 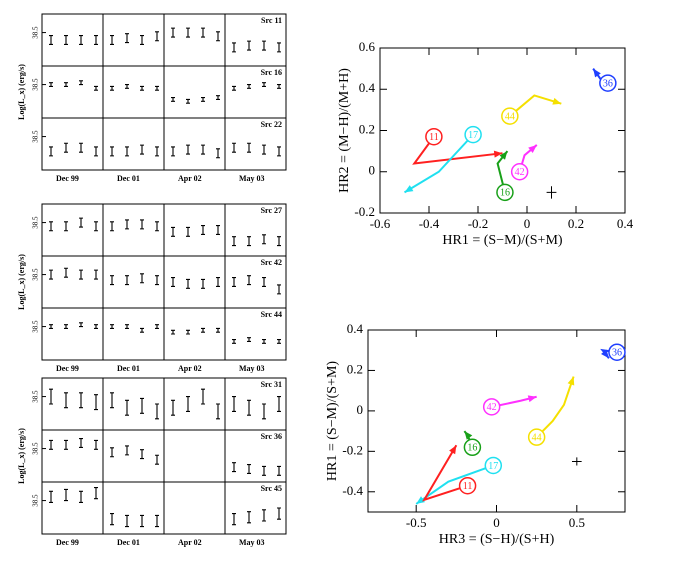 What do you see at coordinates (617, 353) in the screenshot?
I see `source-label: 36` at bounding box center [617, 353].